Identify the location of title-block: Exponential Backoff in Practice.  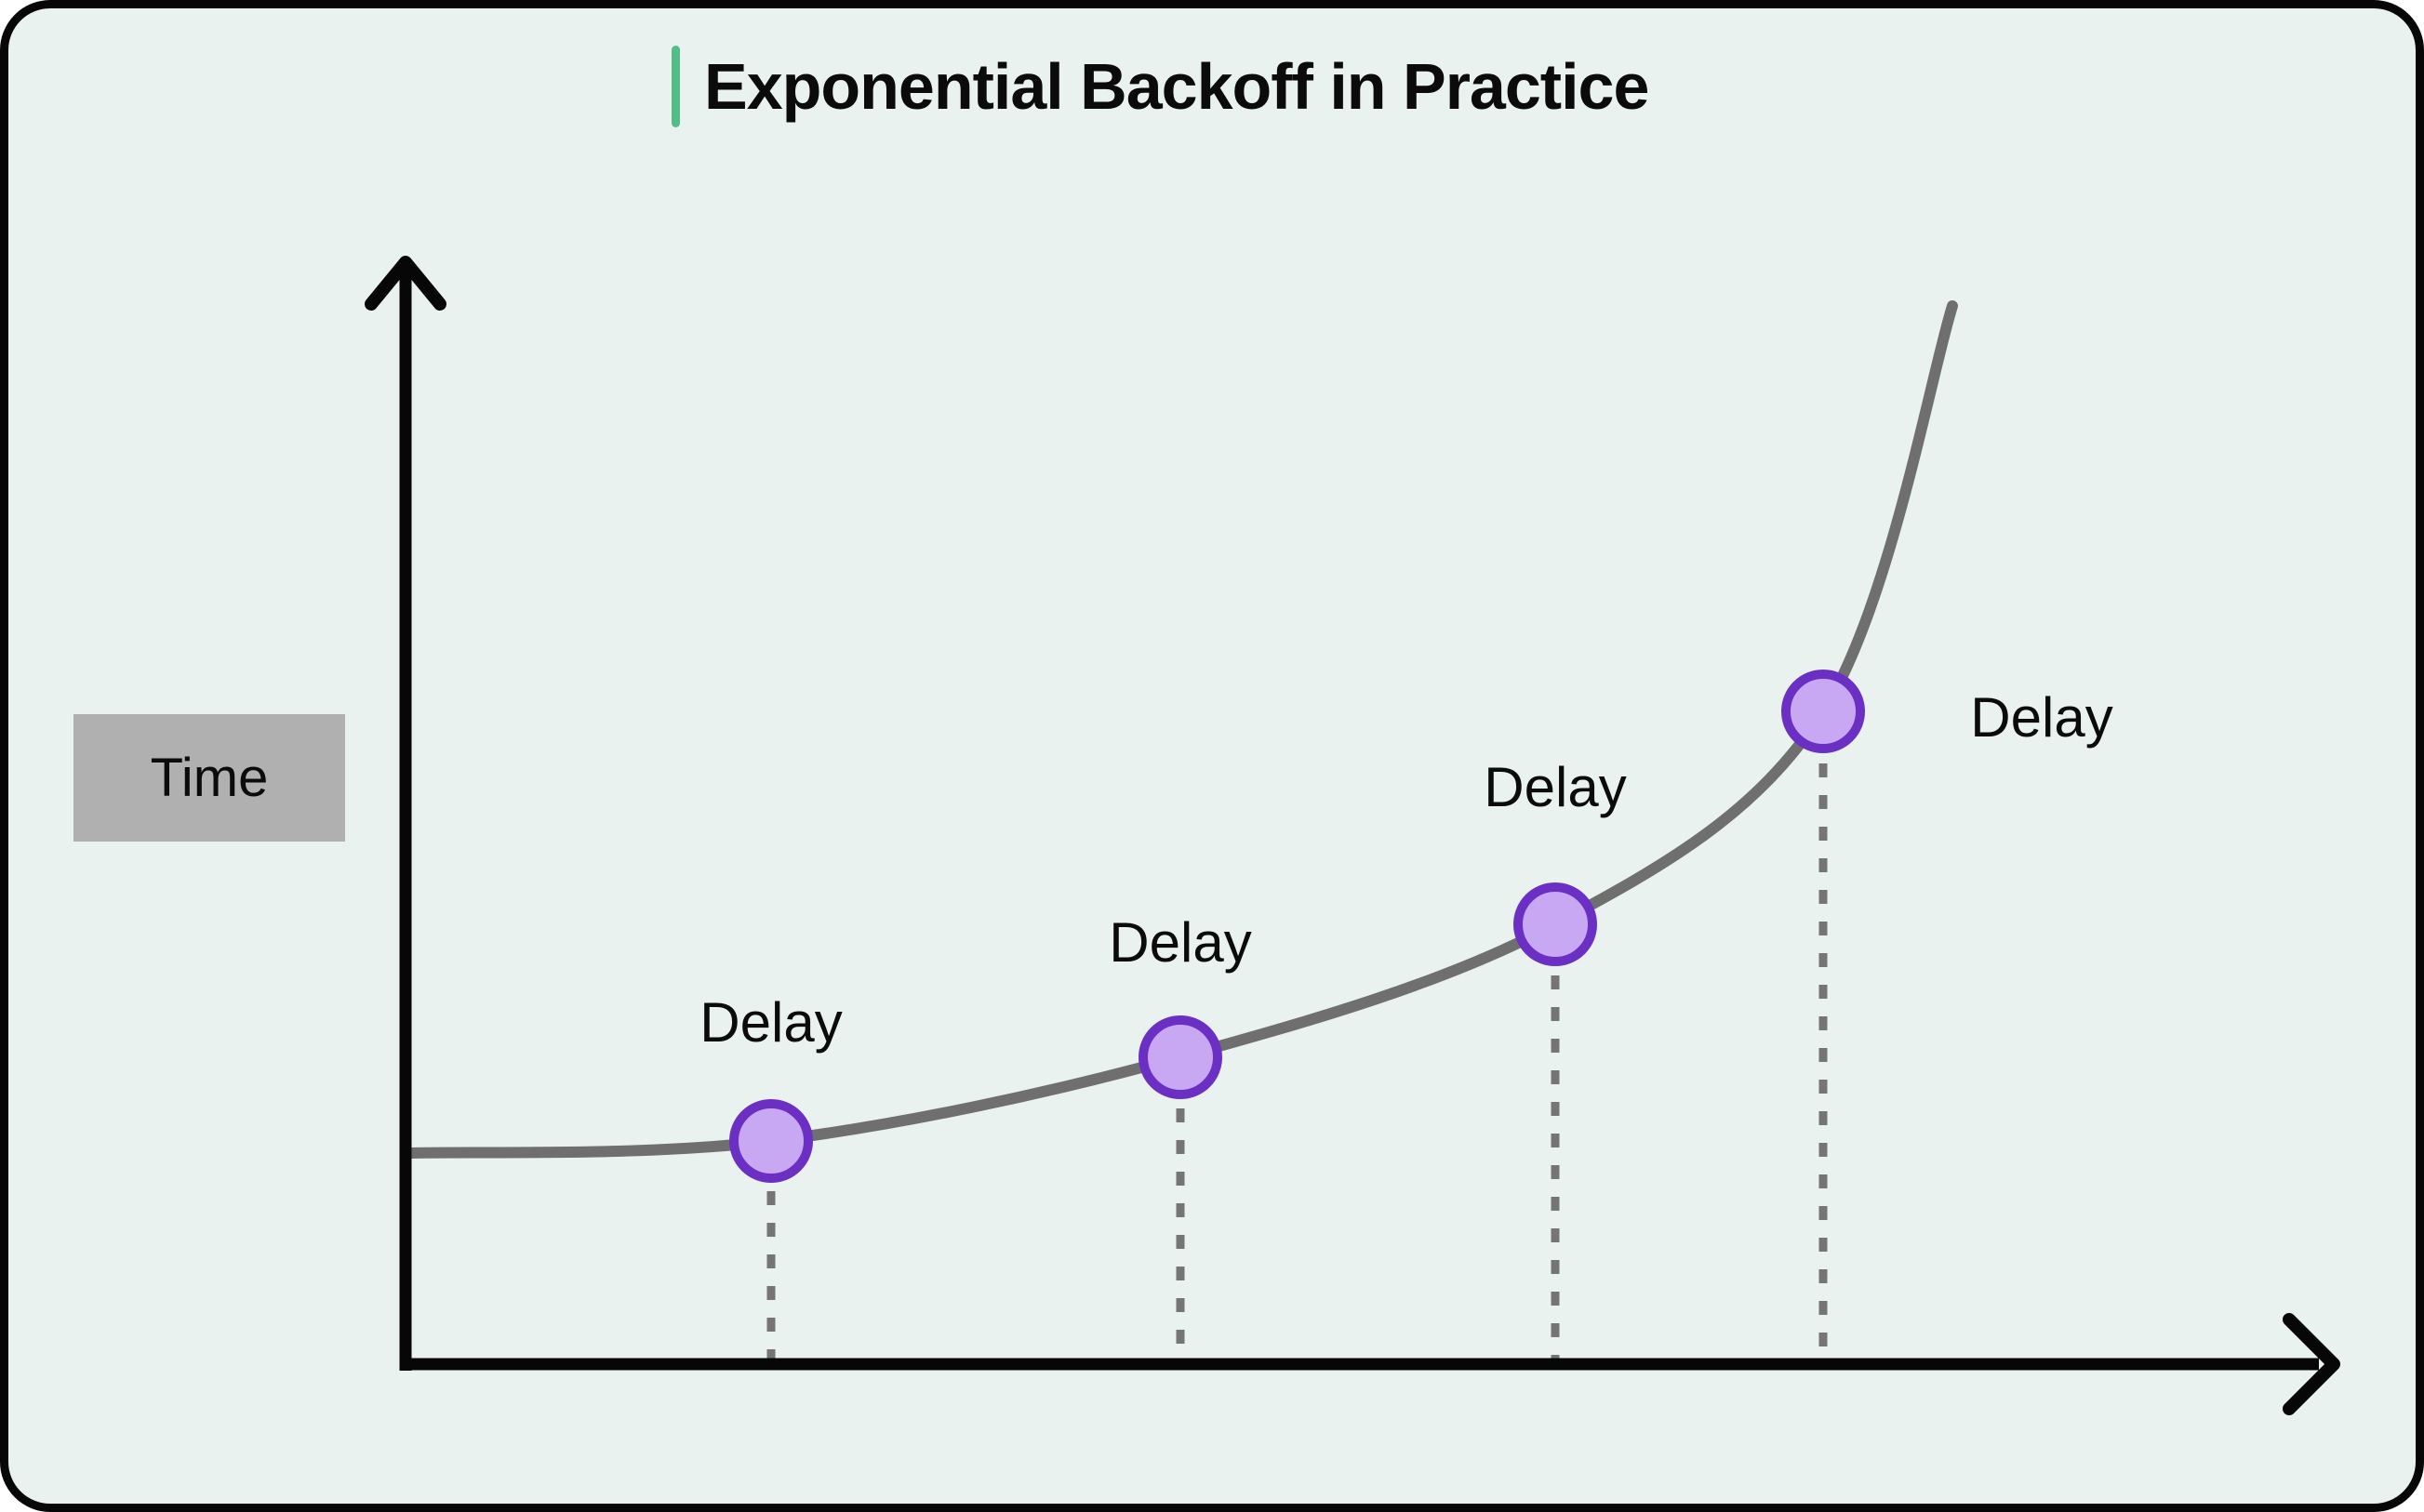
(1160, 86).